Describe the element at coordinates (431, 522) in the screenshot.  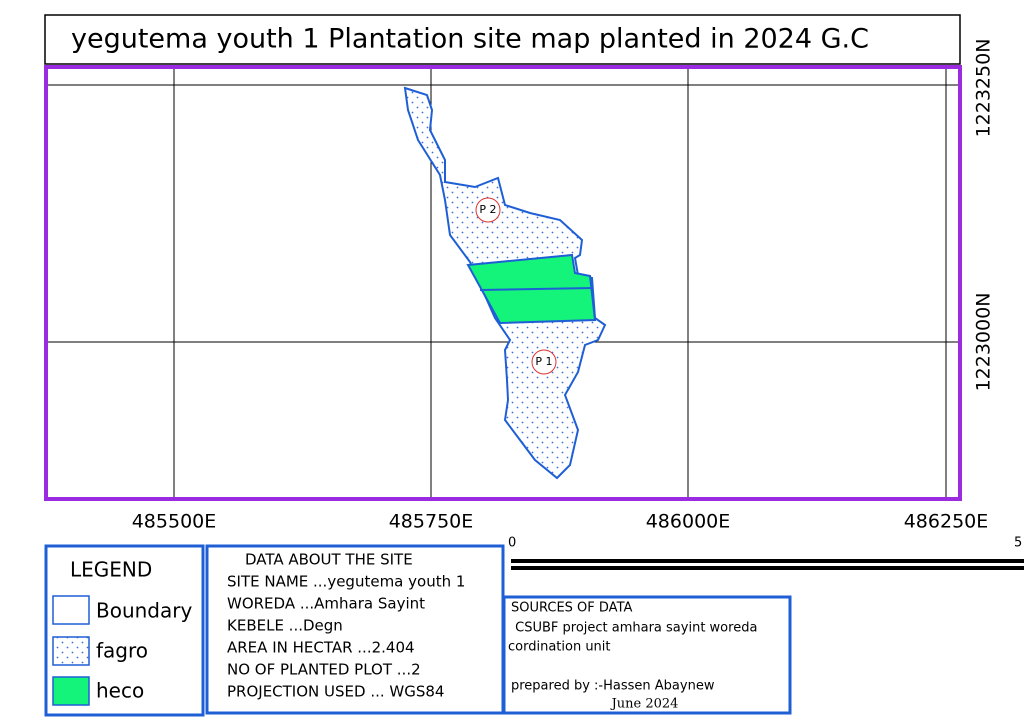
I see `x-coordinate: 485750E` at that location.